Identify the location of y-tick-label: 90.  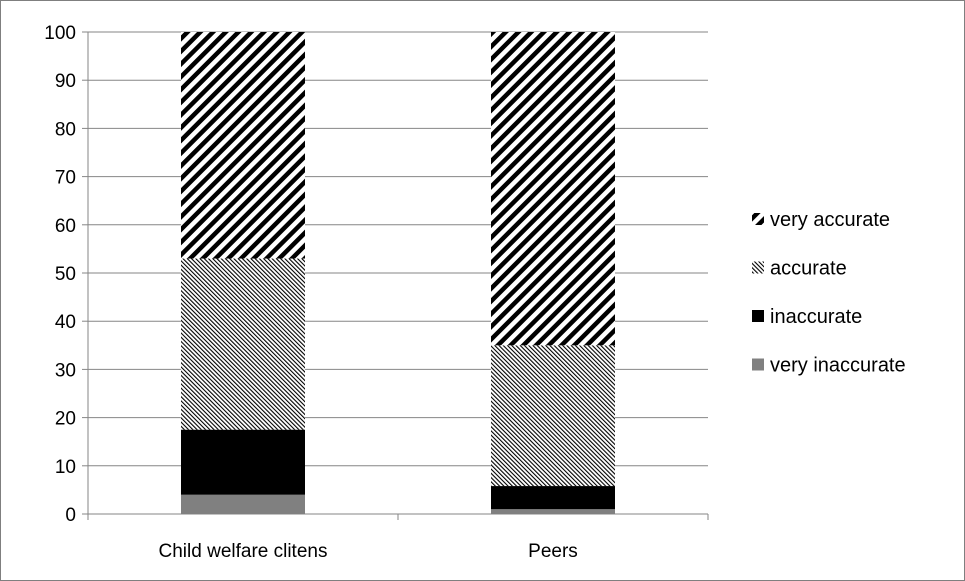
(65, 81).